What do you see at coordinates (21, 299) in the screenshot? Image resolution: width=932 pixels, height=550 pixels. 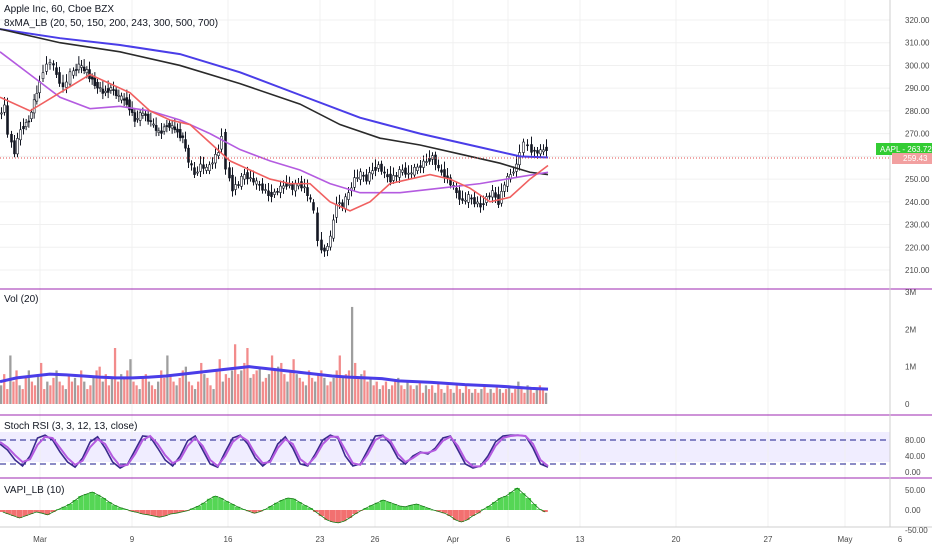 I see `volume-title: Vol (20)` at bounding box center [21, 299].